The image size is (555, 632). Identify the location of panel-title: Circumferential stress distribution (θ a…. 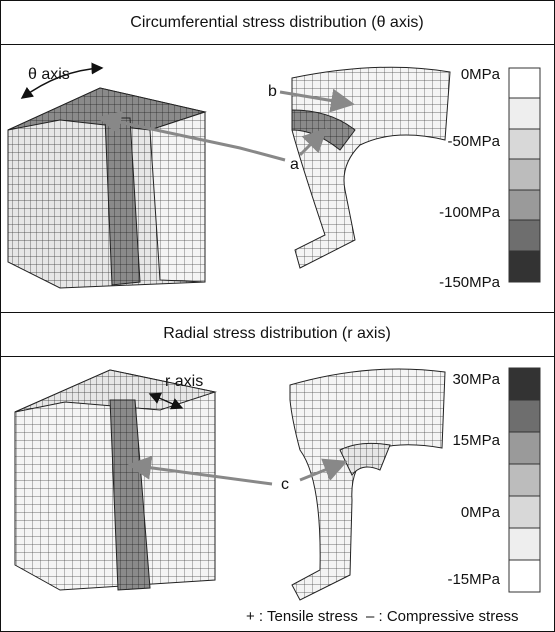
(276, 22).